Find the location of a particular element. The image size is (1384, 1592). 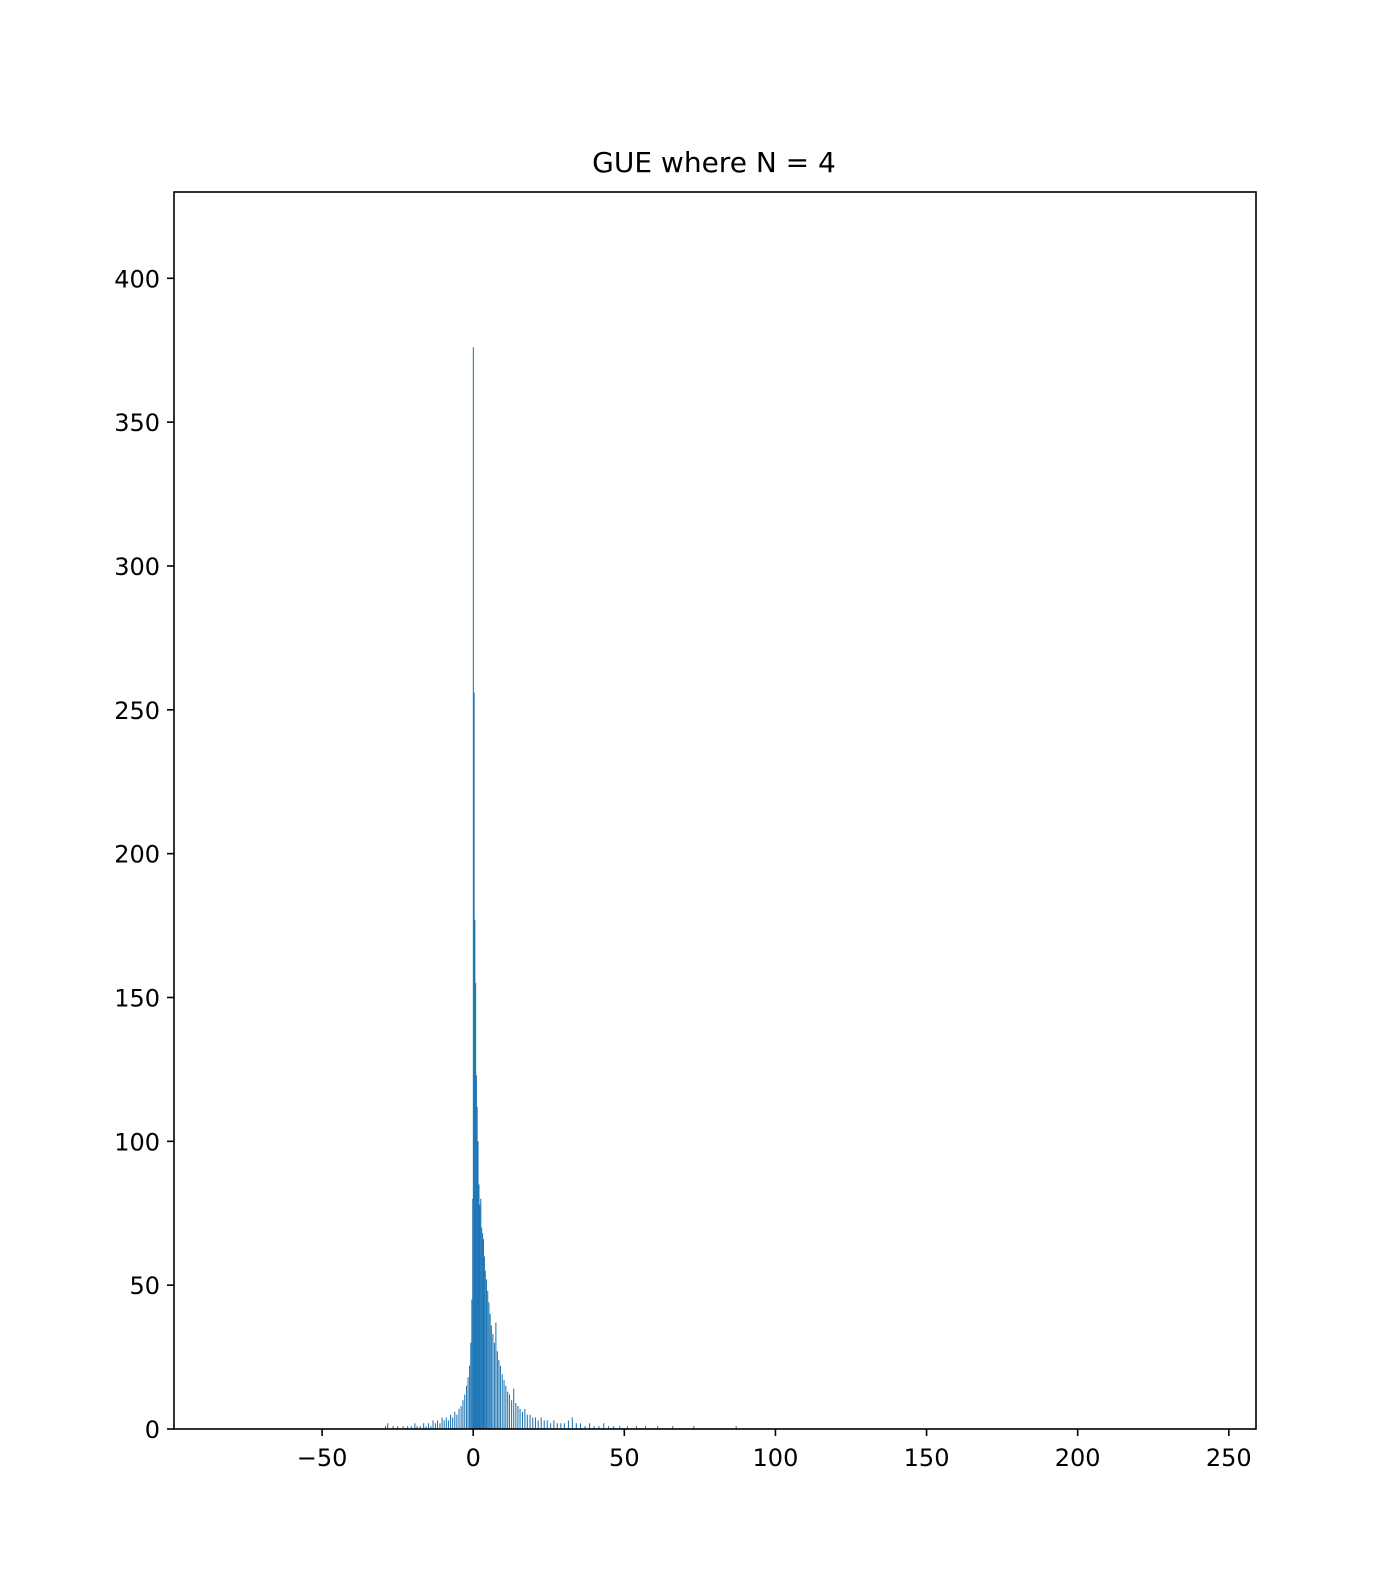

x-tick-label: 250 is located at coordinates (1229, 1458).